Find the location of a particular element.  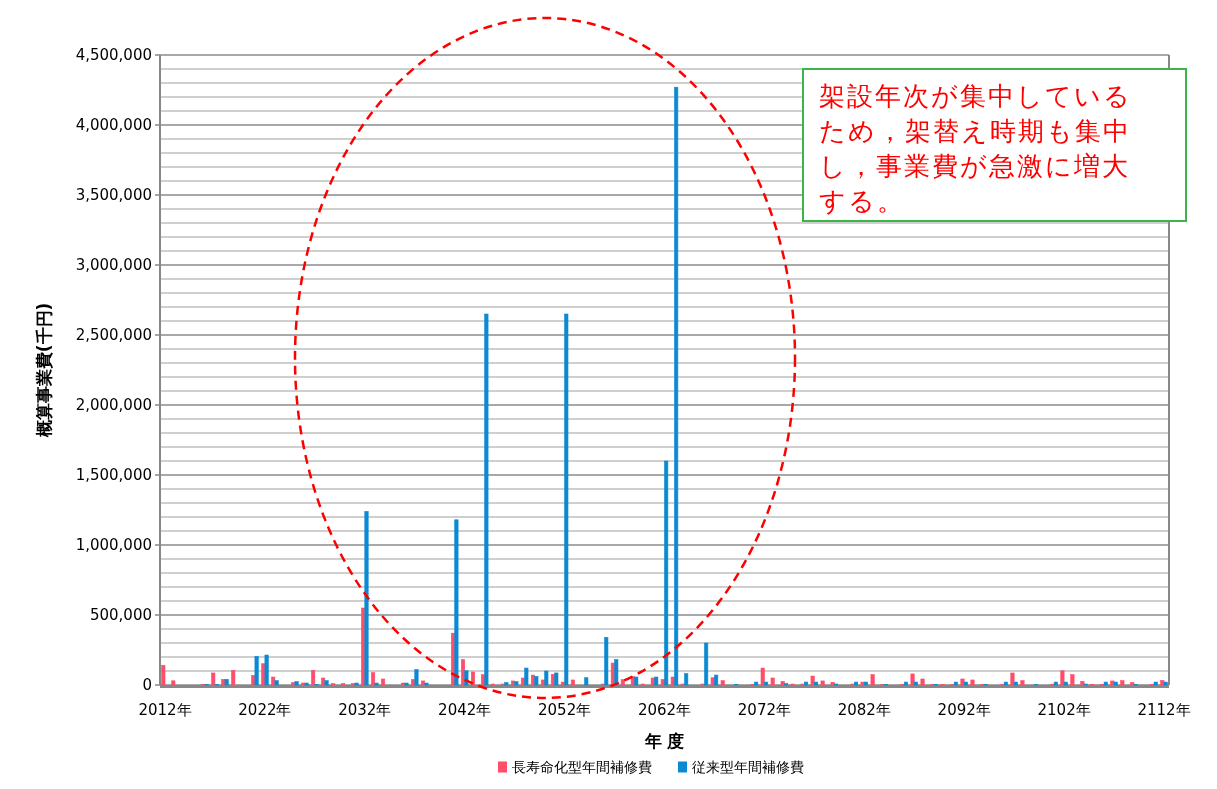

x-tick-label: 2012年 is located at coordinates (165, 710).